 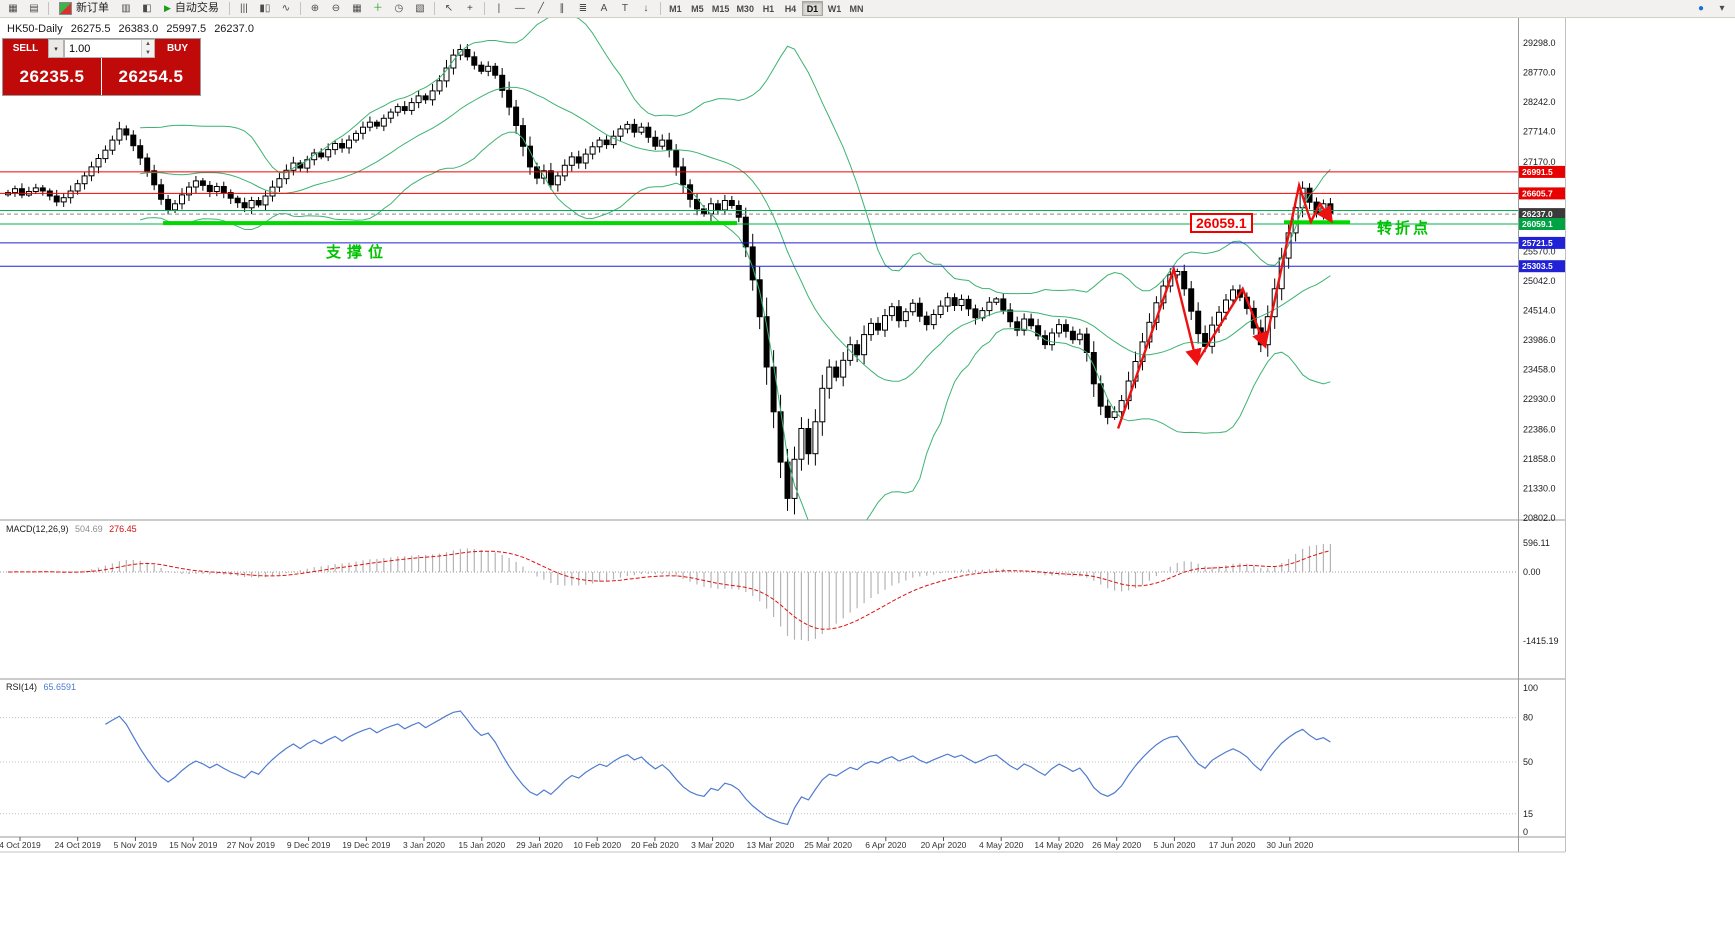 What do you see at coordinates (1539, 518) in the screenshot?
I see `svg-text: 20802.0` at bounding box center [1539, 518].